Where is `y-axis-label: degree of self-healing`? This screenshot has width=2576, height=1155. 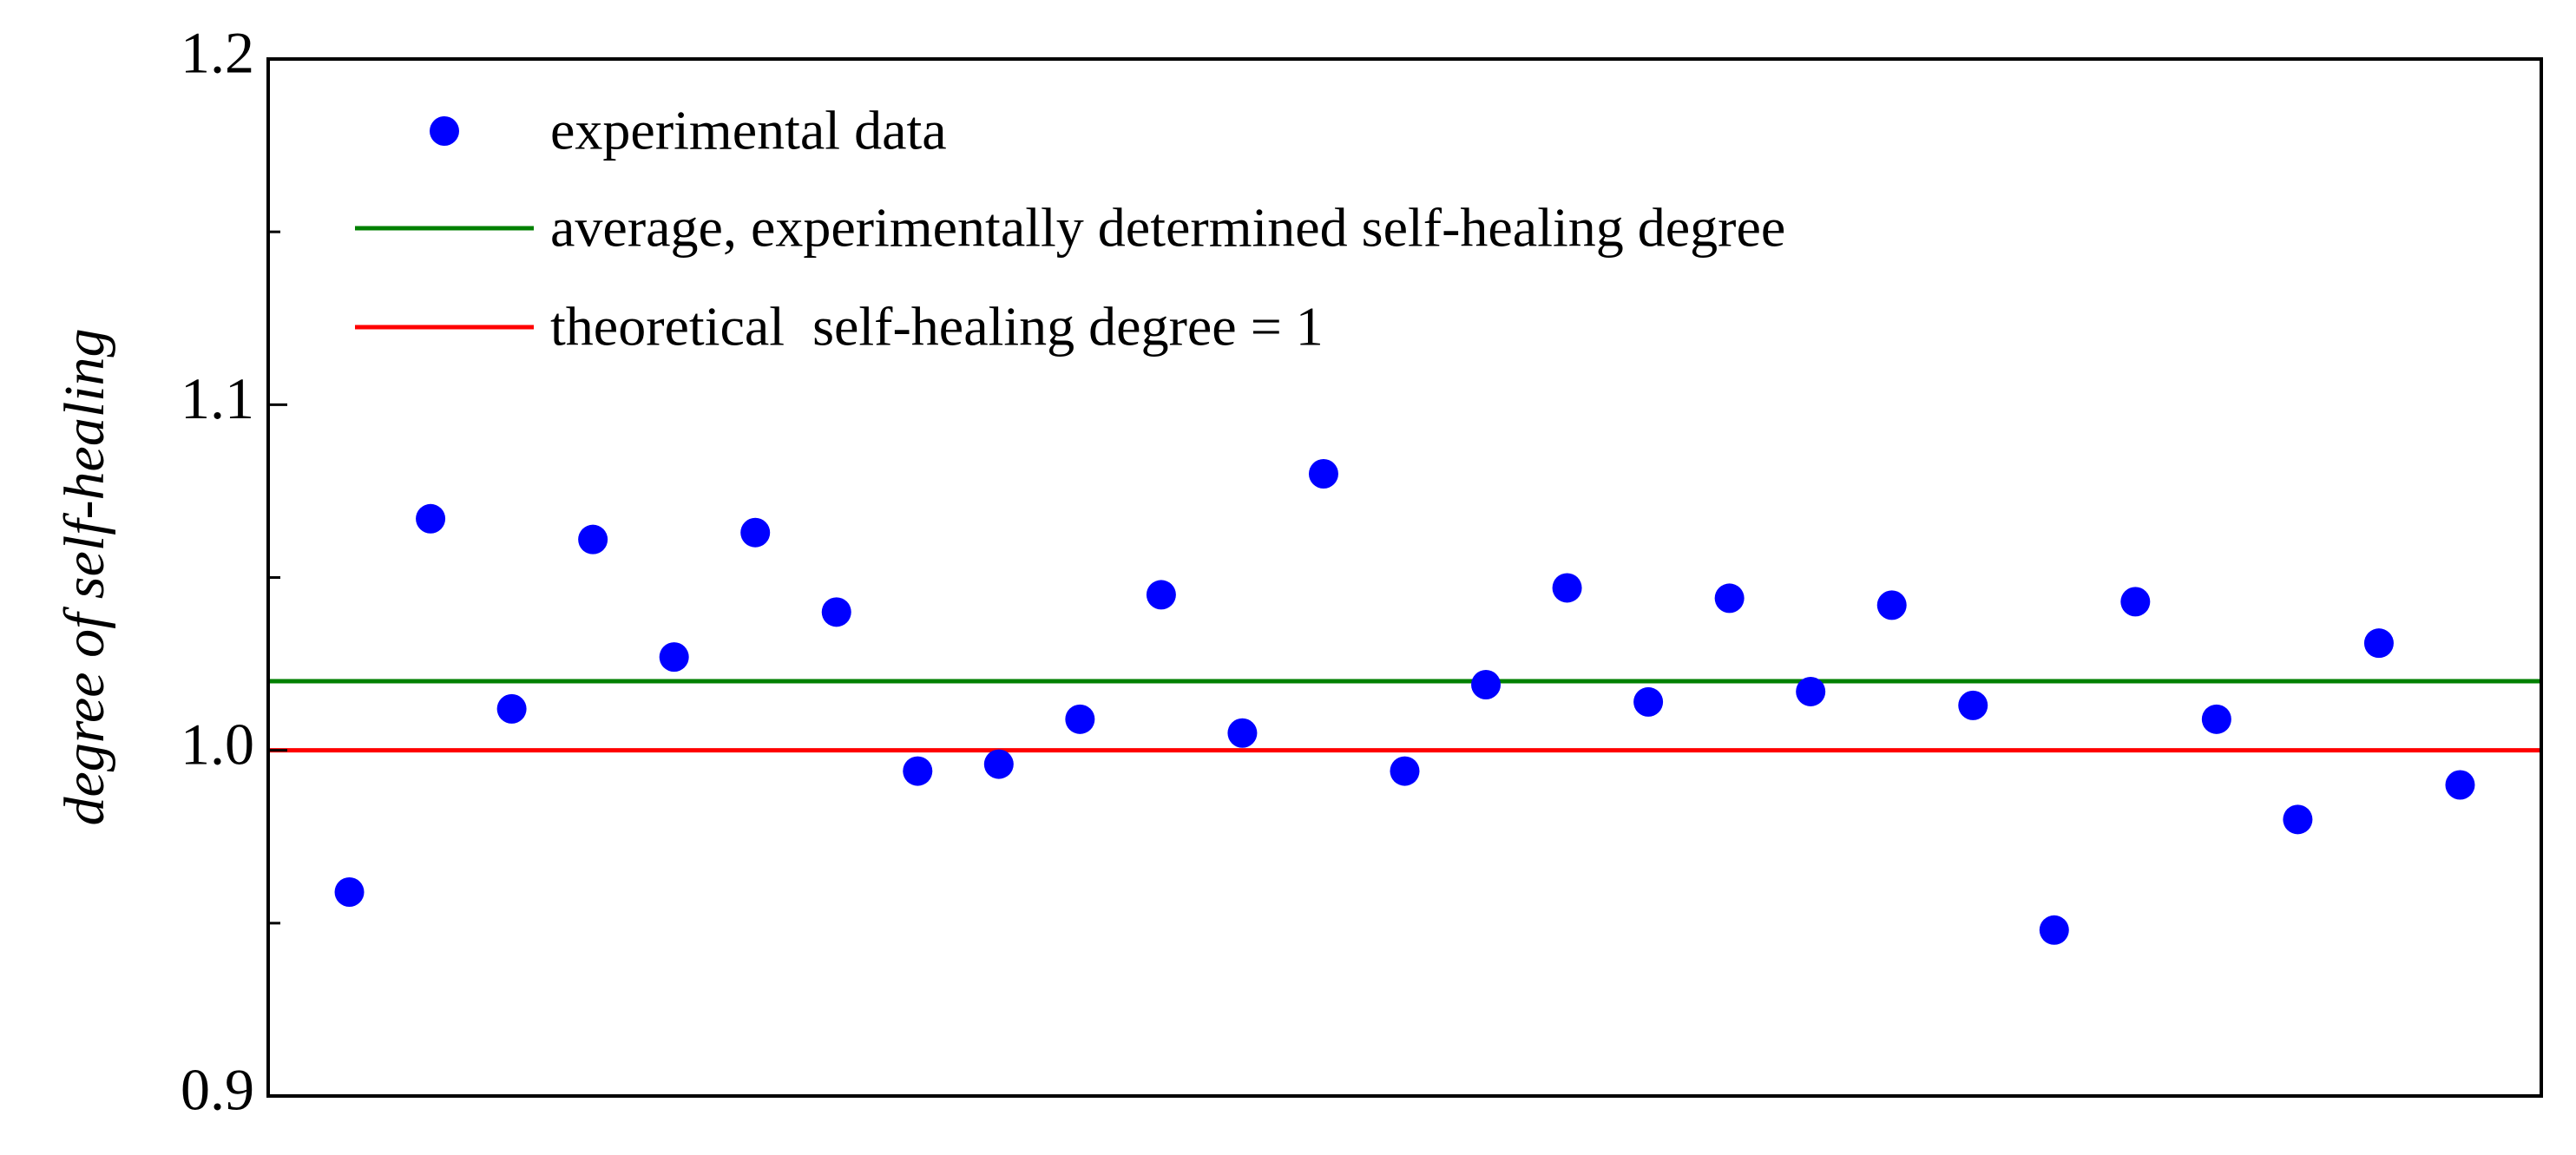 y-axis-label: degree of self-healing is located at coordinates (84, 576).